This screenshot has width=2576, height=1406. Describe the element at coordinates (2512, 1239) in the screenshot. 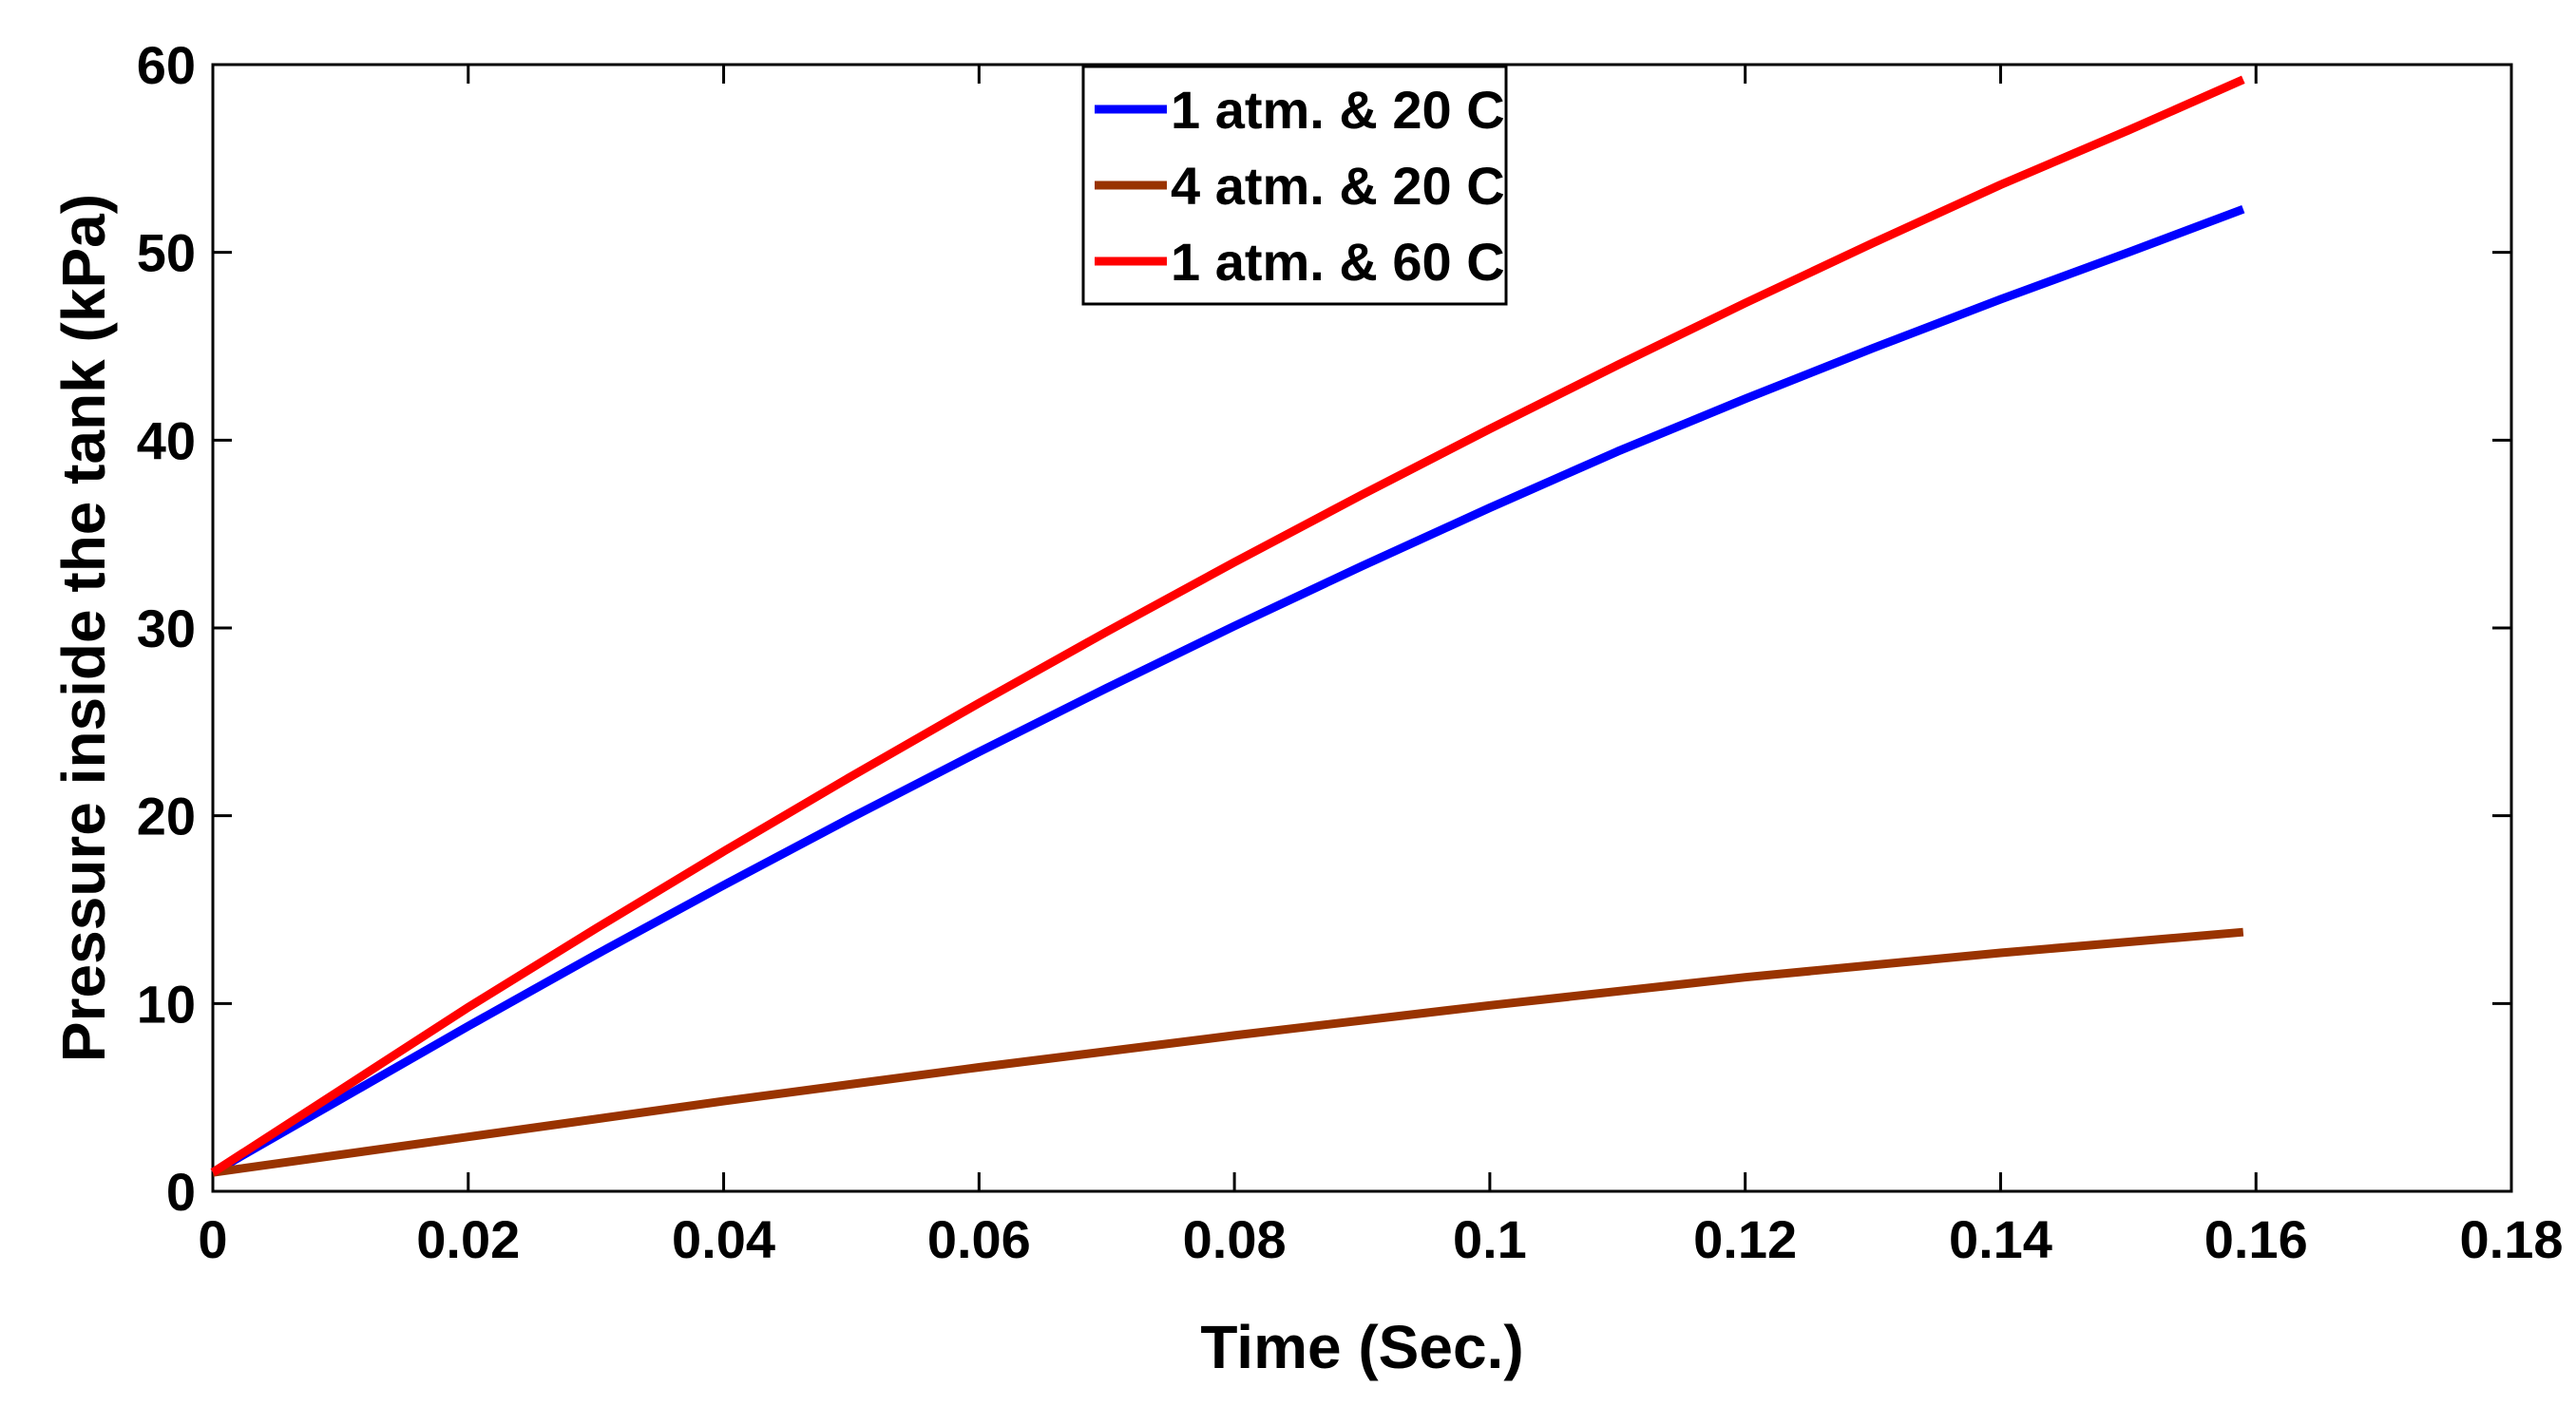

I see `x-tick-label: 0.18` at that location.